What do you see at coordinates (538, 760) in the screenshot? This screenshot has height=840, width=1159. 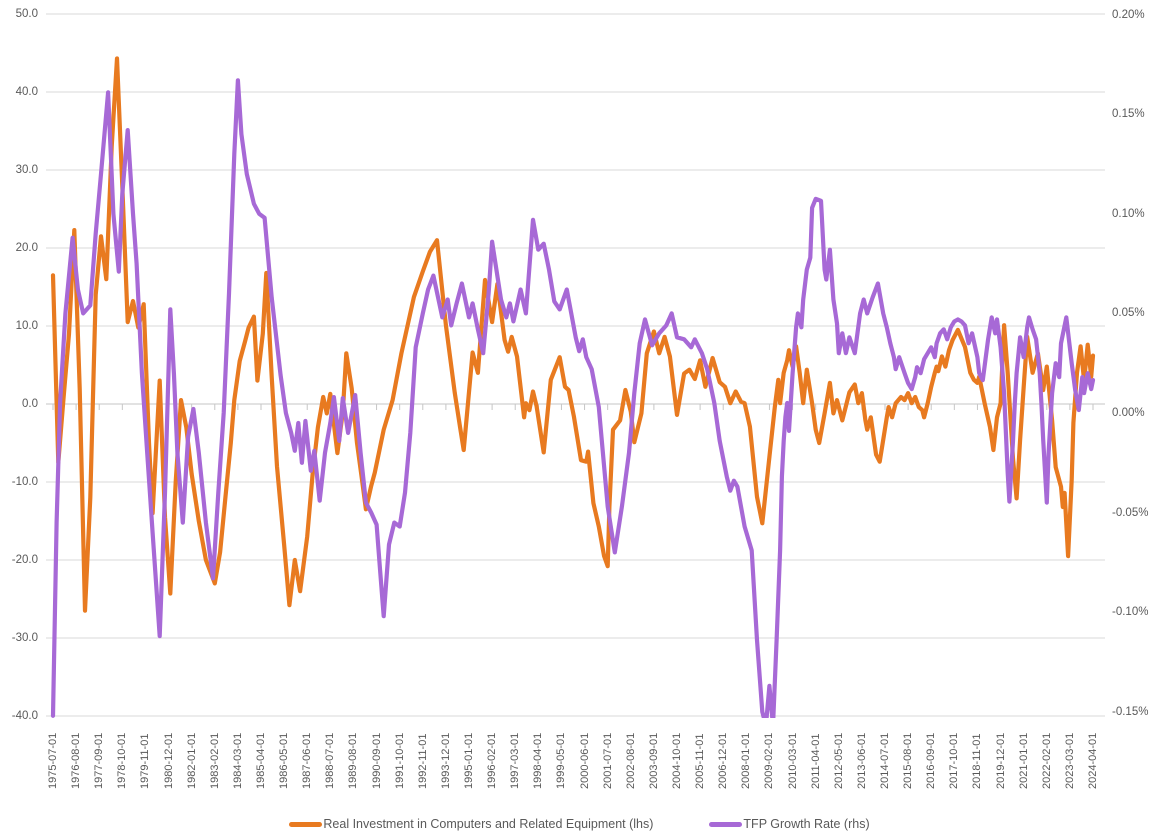 I see `date-axis-tick-label: 1998-04-01` at bounding box center [538, 760].